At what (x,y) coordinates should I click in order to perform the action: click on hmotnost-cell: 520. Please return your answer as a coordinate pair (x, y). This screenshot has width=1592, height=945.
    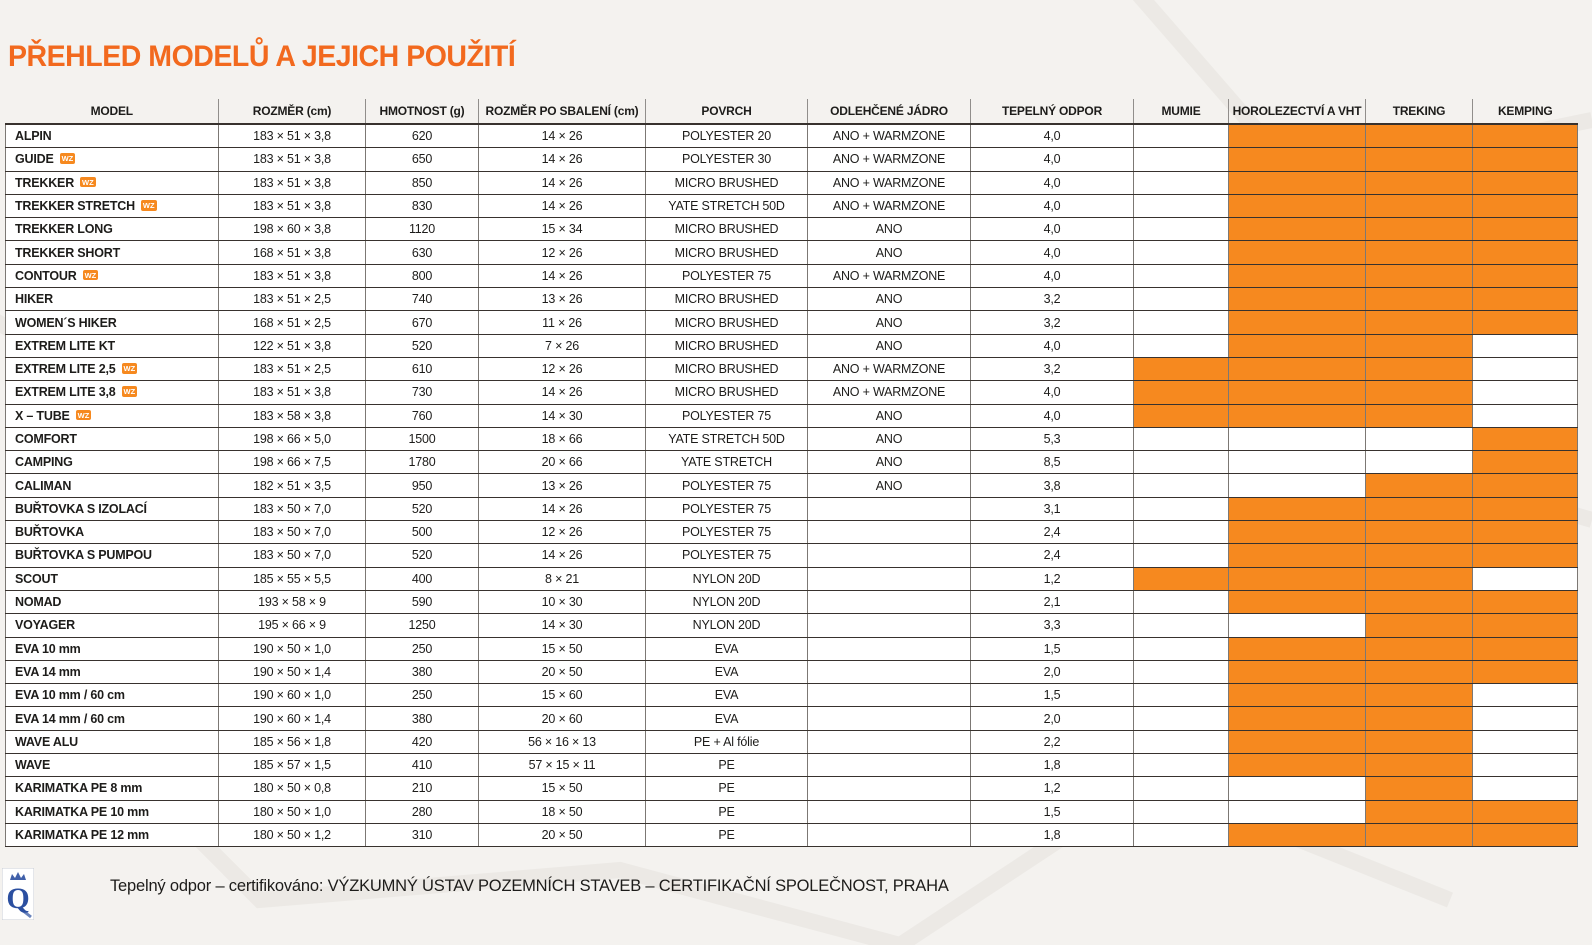
    Looking at the image, I should click on (422, 509).